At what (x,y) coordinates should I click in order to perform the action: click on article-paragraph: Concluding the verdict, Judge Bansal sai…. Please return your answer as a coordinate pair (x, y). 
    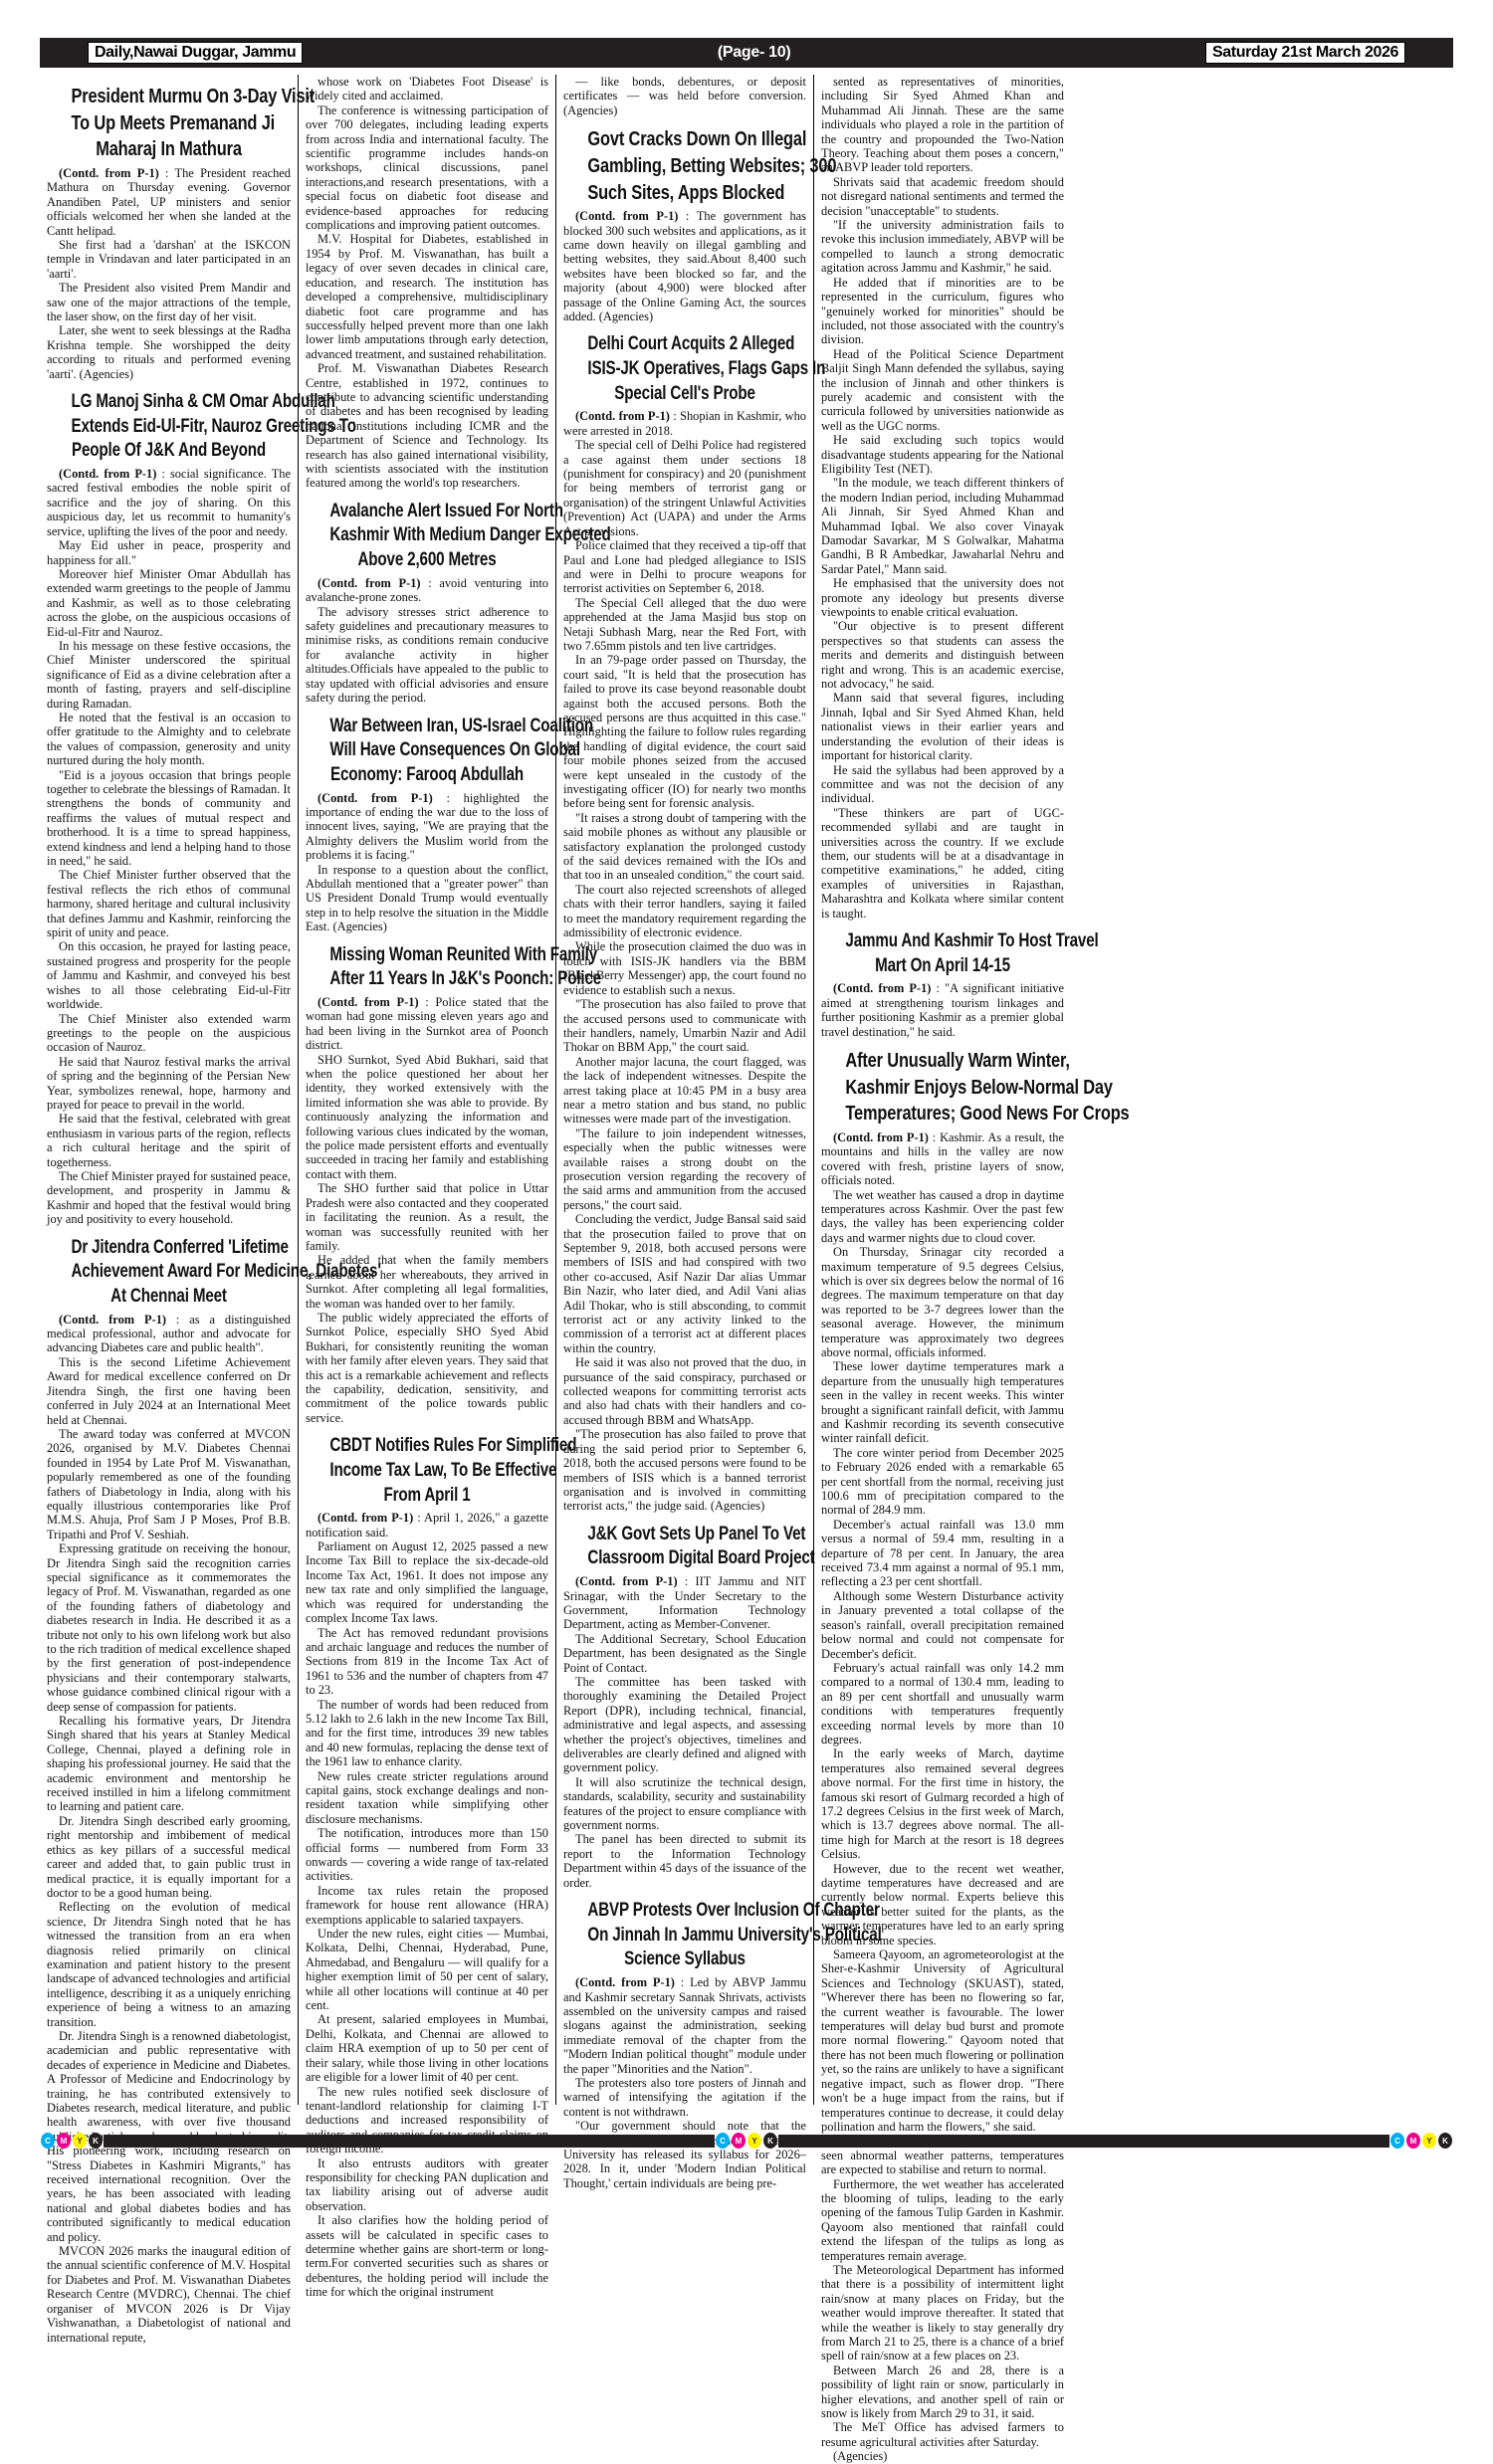
    Looking at the image, I should click on (684, 1284).